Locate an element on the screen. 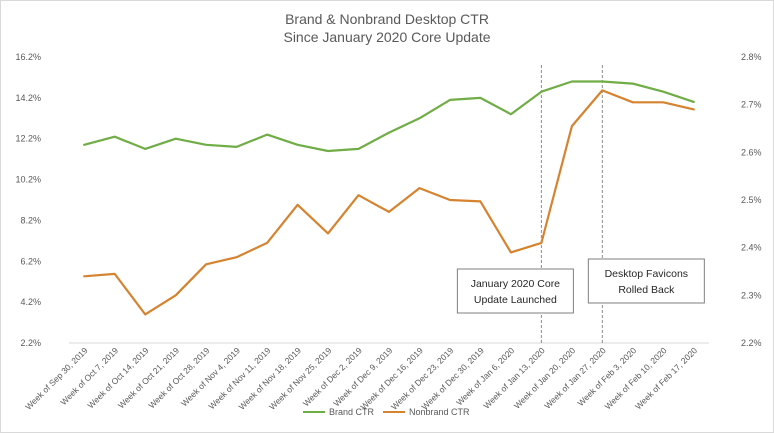 This screenshot has width=774, height=433. chart-subtitle: Since January 2020 Core Update is located at coordinates (386, 37).